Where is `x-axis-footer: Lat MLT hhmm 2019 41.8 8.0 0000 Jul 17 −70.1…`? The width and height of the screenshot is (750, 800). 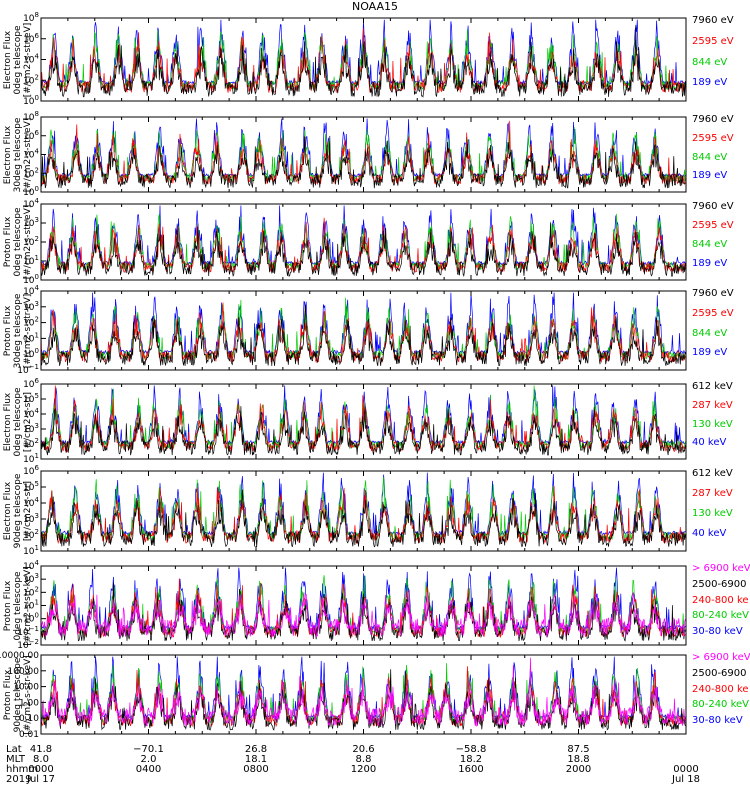
x-axis-footer: Lat MLT hhmm 2019 41.8 8.0 0000 Jul 17 −70.1… is located at coordinates (375, 772).